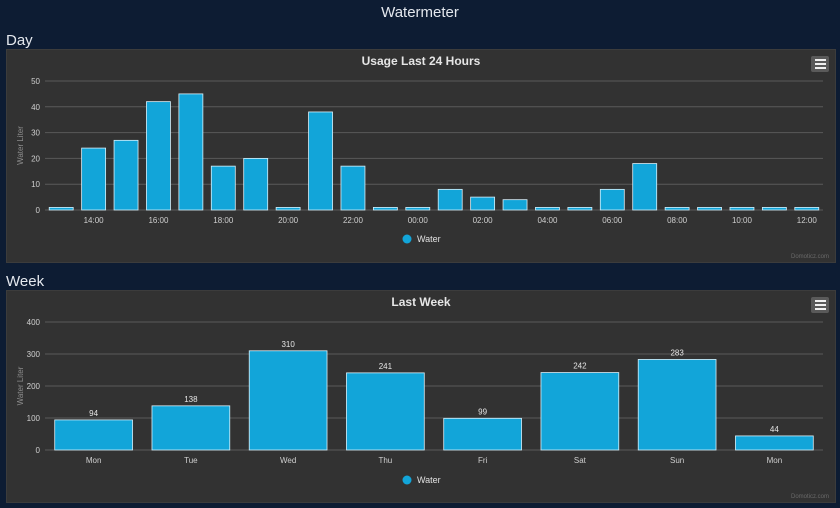 This screenshot has height=508, width=840. What do you see at coordinates (223, 220) in the screenshot?
I see `x-tick-label: 18:00` at bounding box center [223, 220].